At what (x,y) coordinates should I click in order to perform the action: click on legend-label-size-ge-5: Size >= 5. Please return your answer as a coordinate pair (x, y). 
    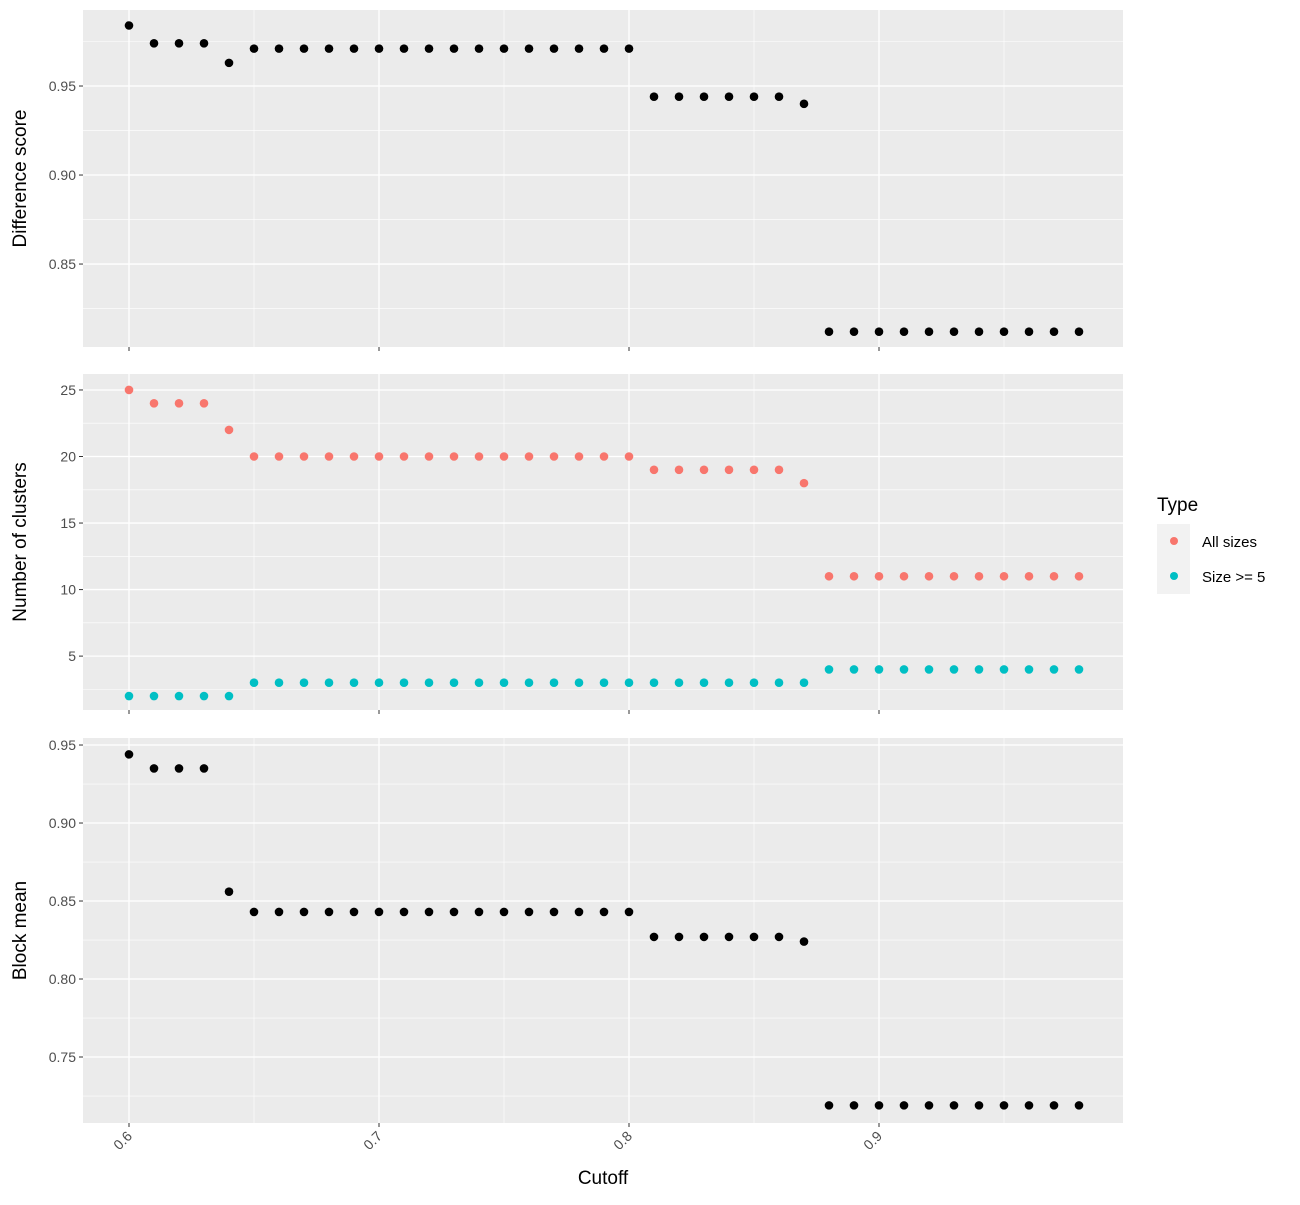
    Looking at the image, I should click on (1233, 577).